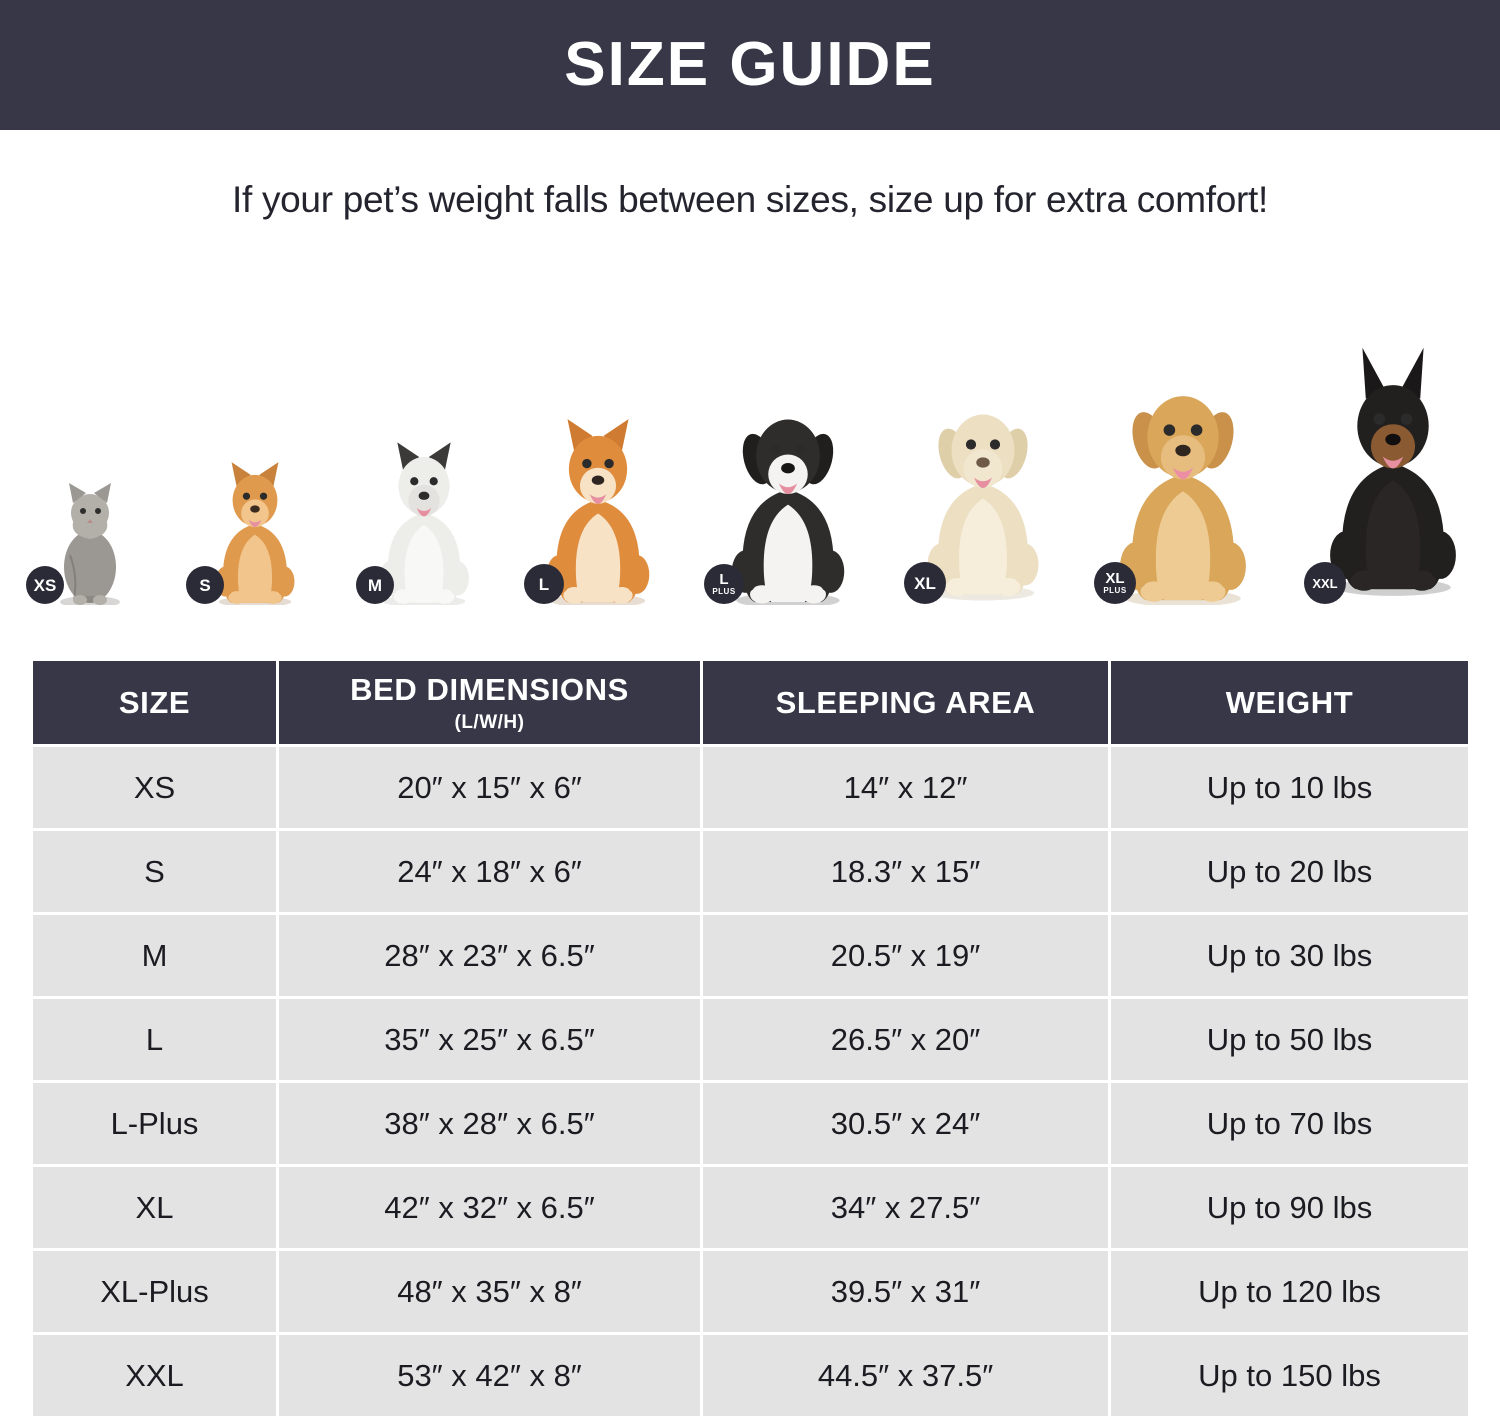 This screenshot has height=1416, width=1500. Describe the element at coordinates (905, 1374) in the screenshot. I see `cell-sleeping-area: 44.5″ x 37.5″` at that location.